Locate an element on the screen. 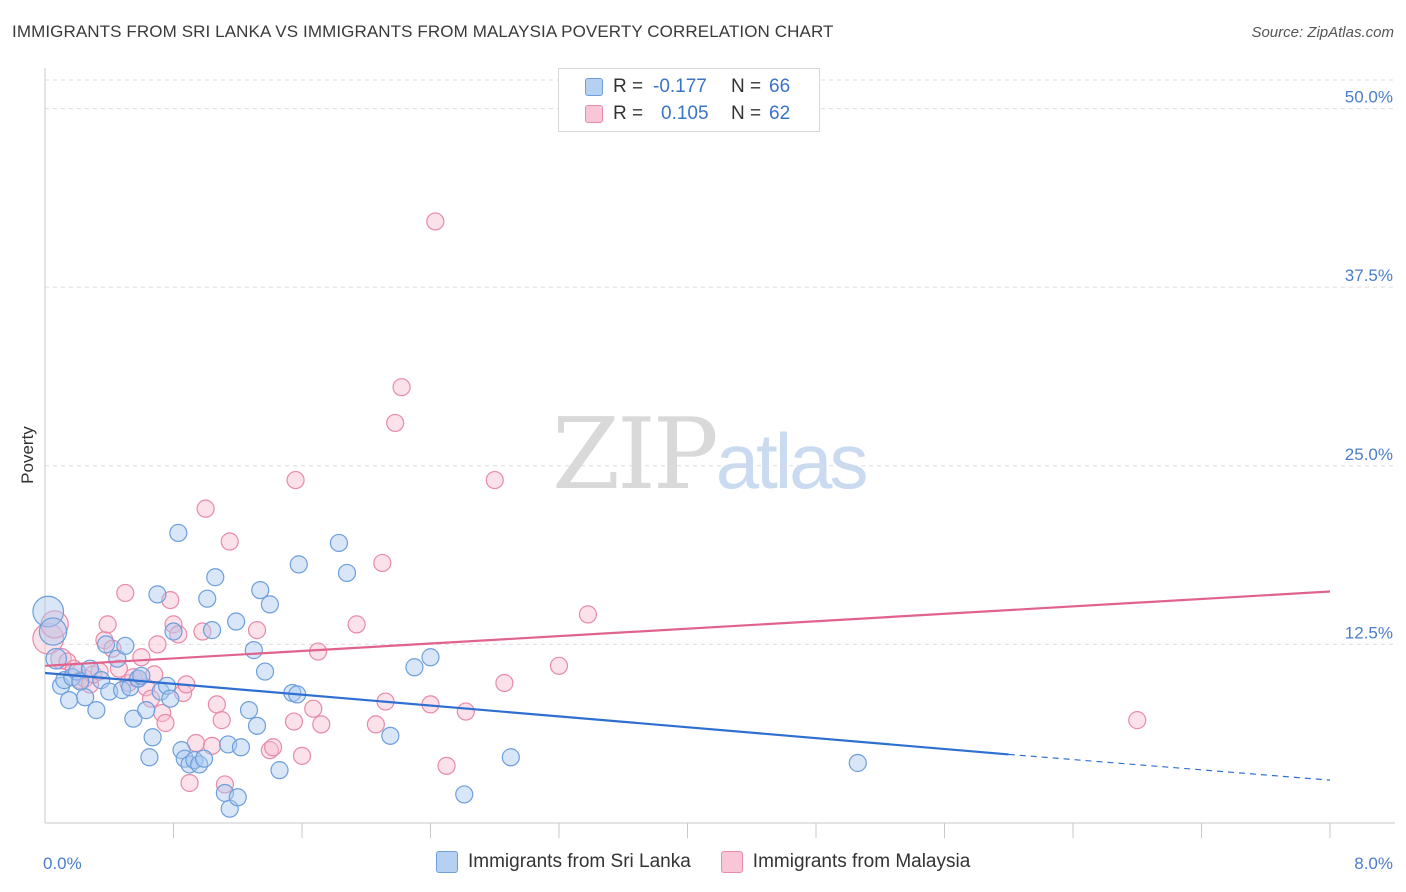 The width and height of the screenshot is (1406, 892). series-label-sri-lanka: Immigrants from Sri Lanka is located at coordinates (579, 861).